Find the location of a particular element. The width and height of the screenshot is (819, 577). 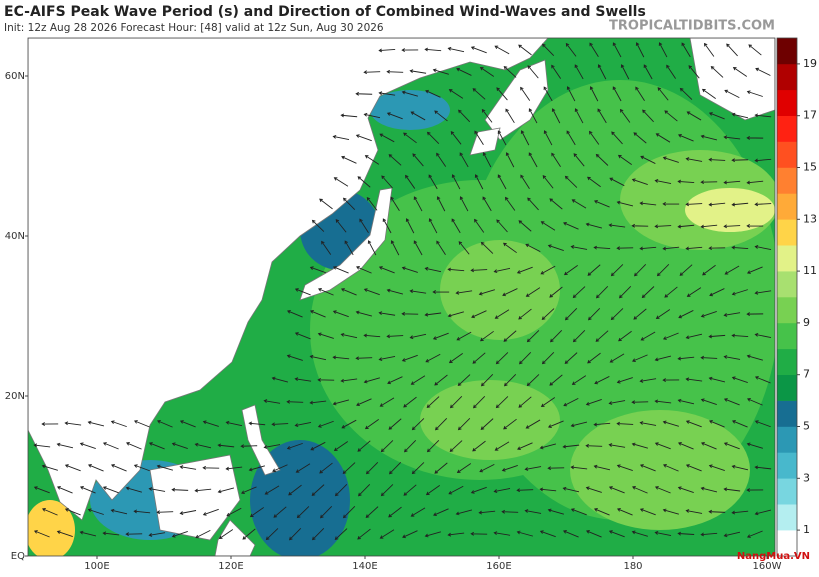

lon-label: 100E is located at coordinates (96, 566).